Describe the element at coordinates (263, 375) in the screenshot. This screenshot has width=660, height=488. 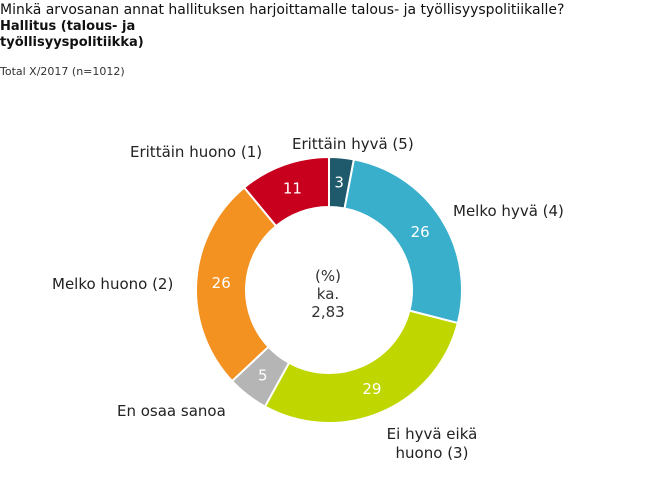
I see `slice-value-label-3: 5` at that location.